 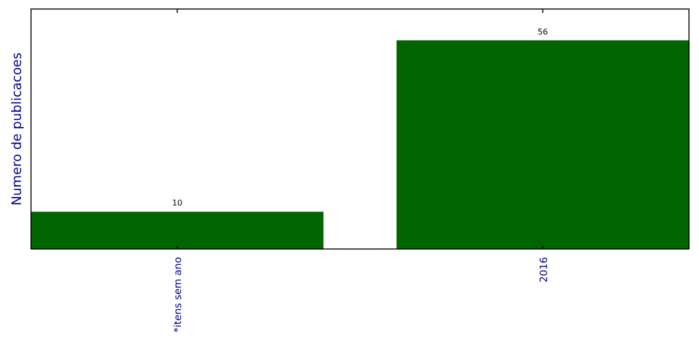 What do you see at coordinates (177, 203) in the screenshot?
I see `data-label: 10` at bounding box center [177, 203].